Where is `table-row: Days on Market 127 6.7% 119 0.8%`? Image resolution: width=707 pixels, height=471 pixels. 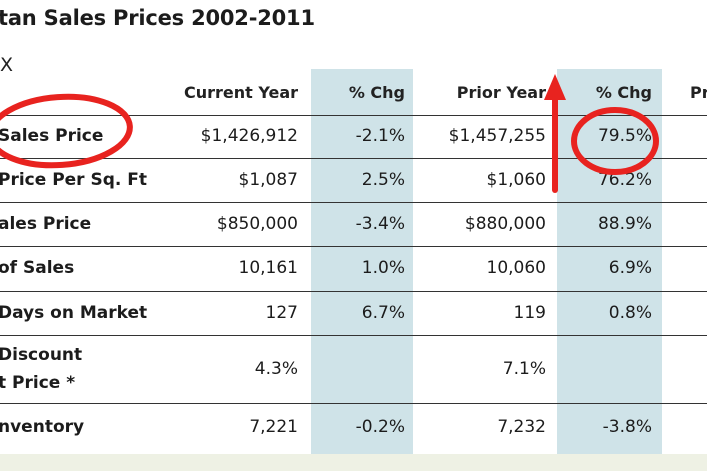 table-row: Days on Market 127 6.7% 119 0.8% is located at coordinates (353, 313).